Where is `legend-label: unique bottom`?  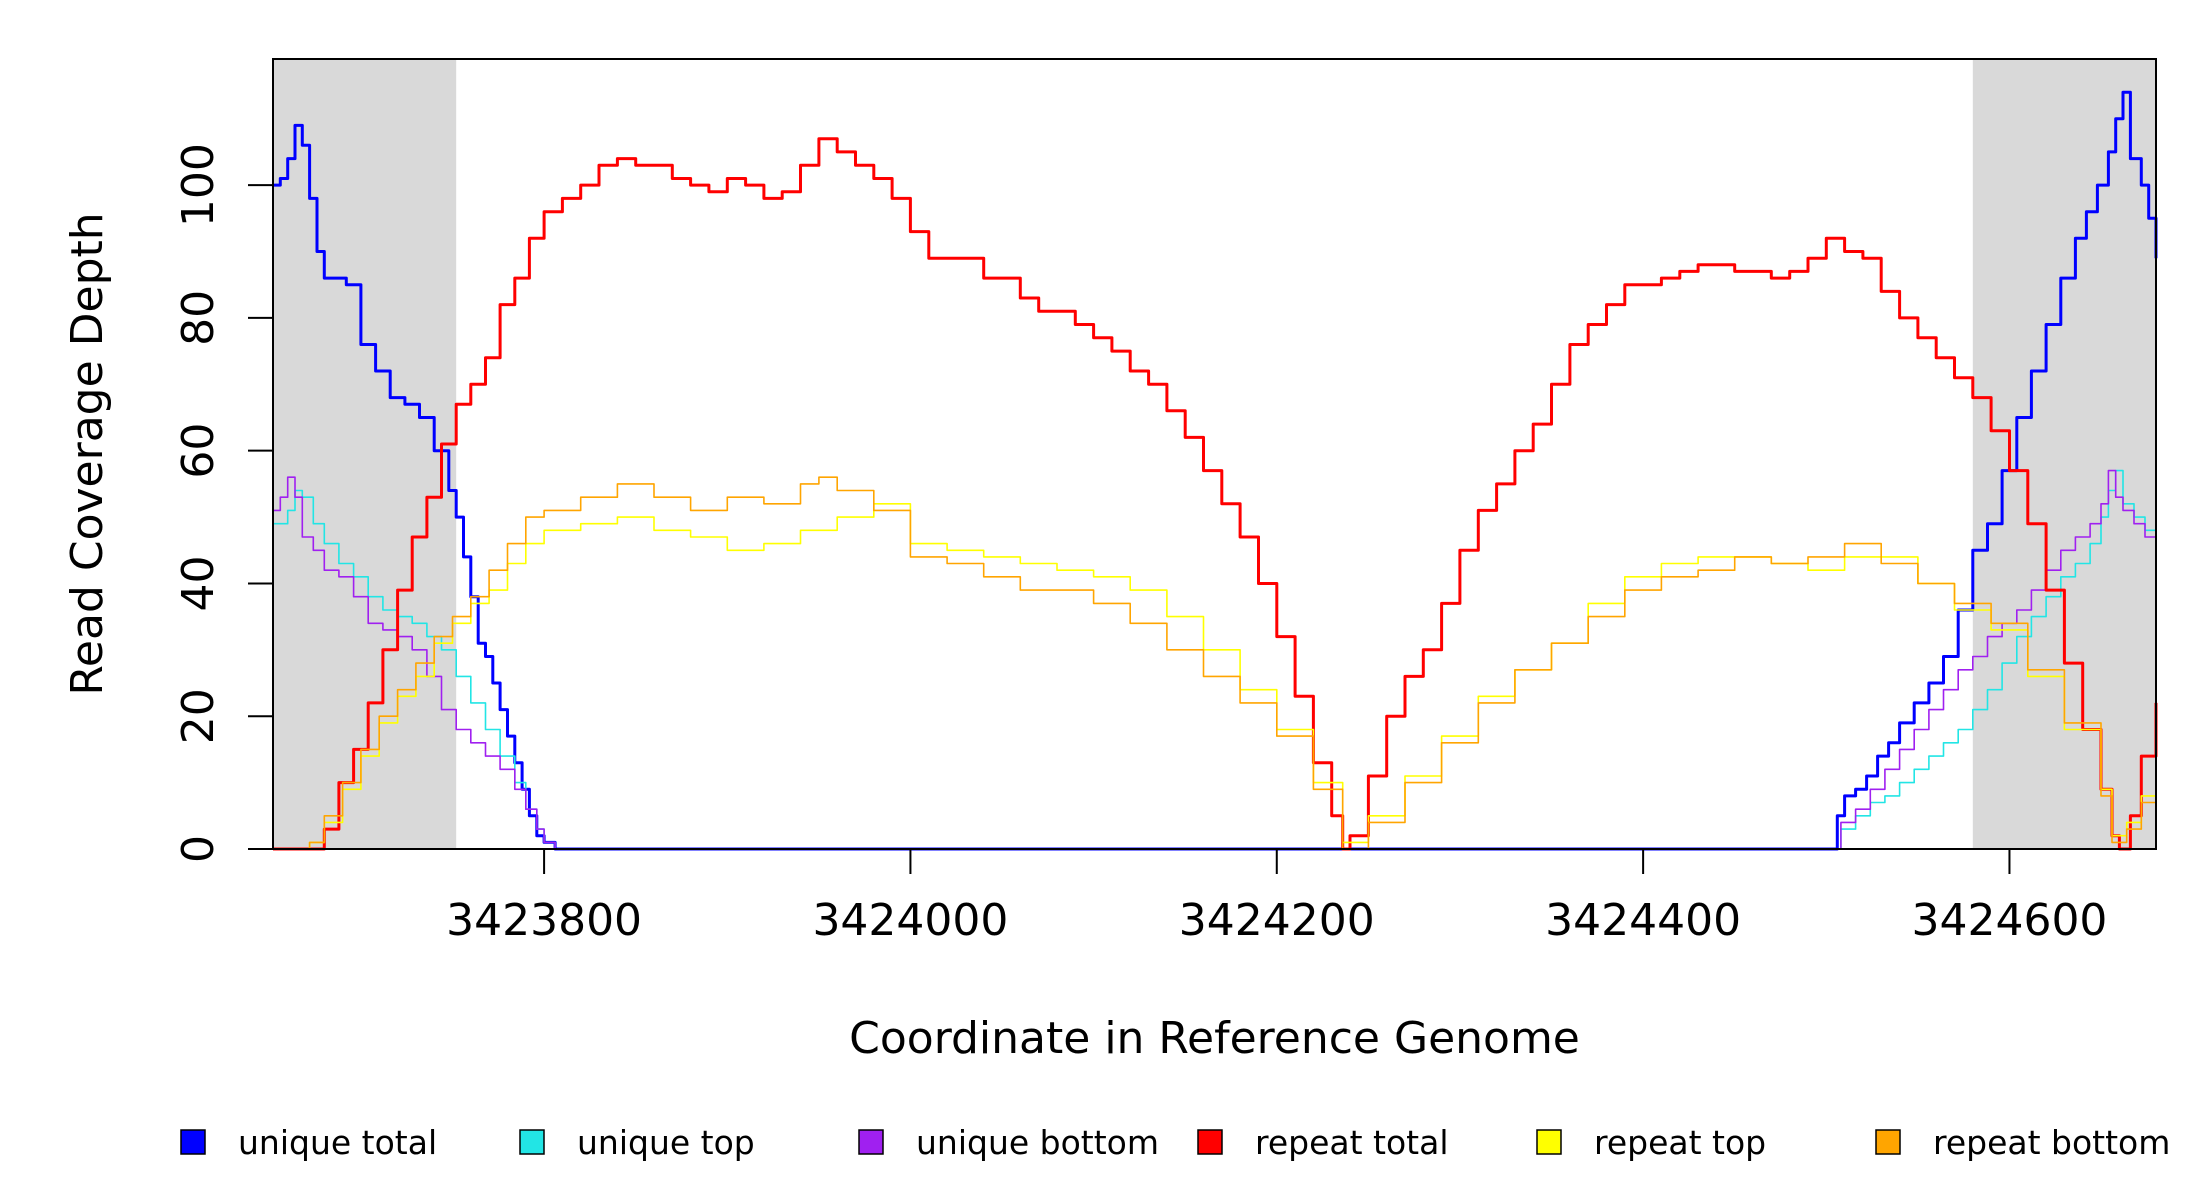 legend-label: unique bottom is located at coordinates (1037, 1142).